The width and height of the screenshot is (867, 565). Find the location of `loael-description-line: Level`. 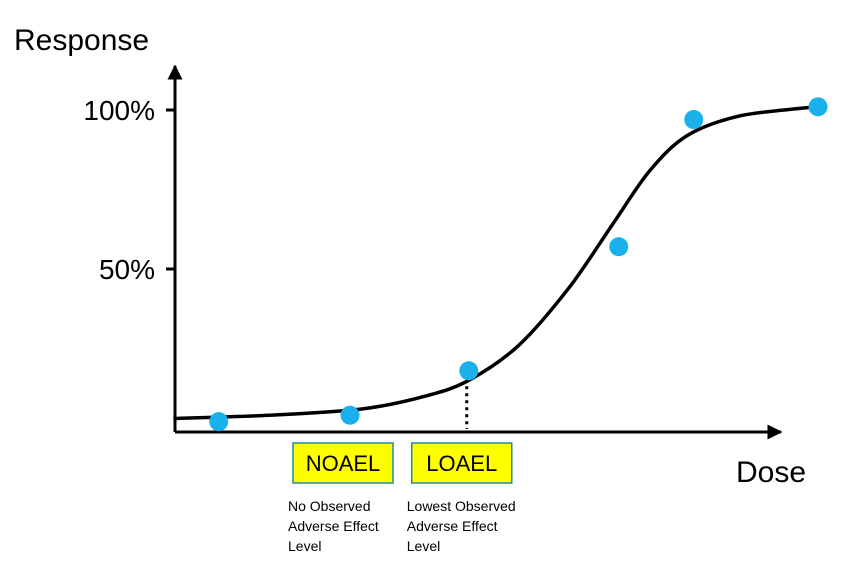

loael-description-line: Level is located at coordinates (423, 546).